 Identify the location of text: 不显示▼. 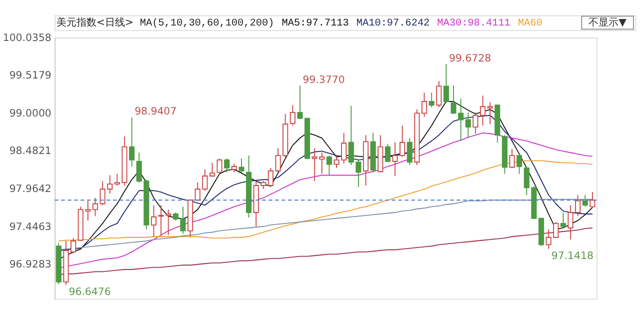
(607, 22).